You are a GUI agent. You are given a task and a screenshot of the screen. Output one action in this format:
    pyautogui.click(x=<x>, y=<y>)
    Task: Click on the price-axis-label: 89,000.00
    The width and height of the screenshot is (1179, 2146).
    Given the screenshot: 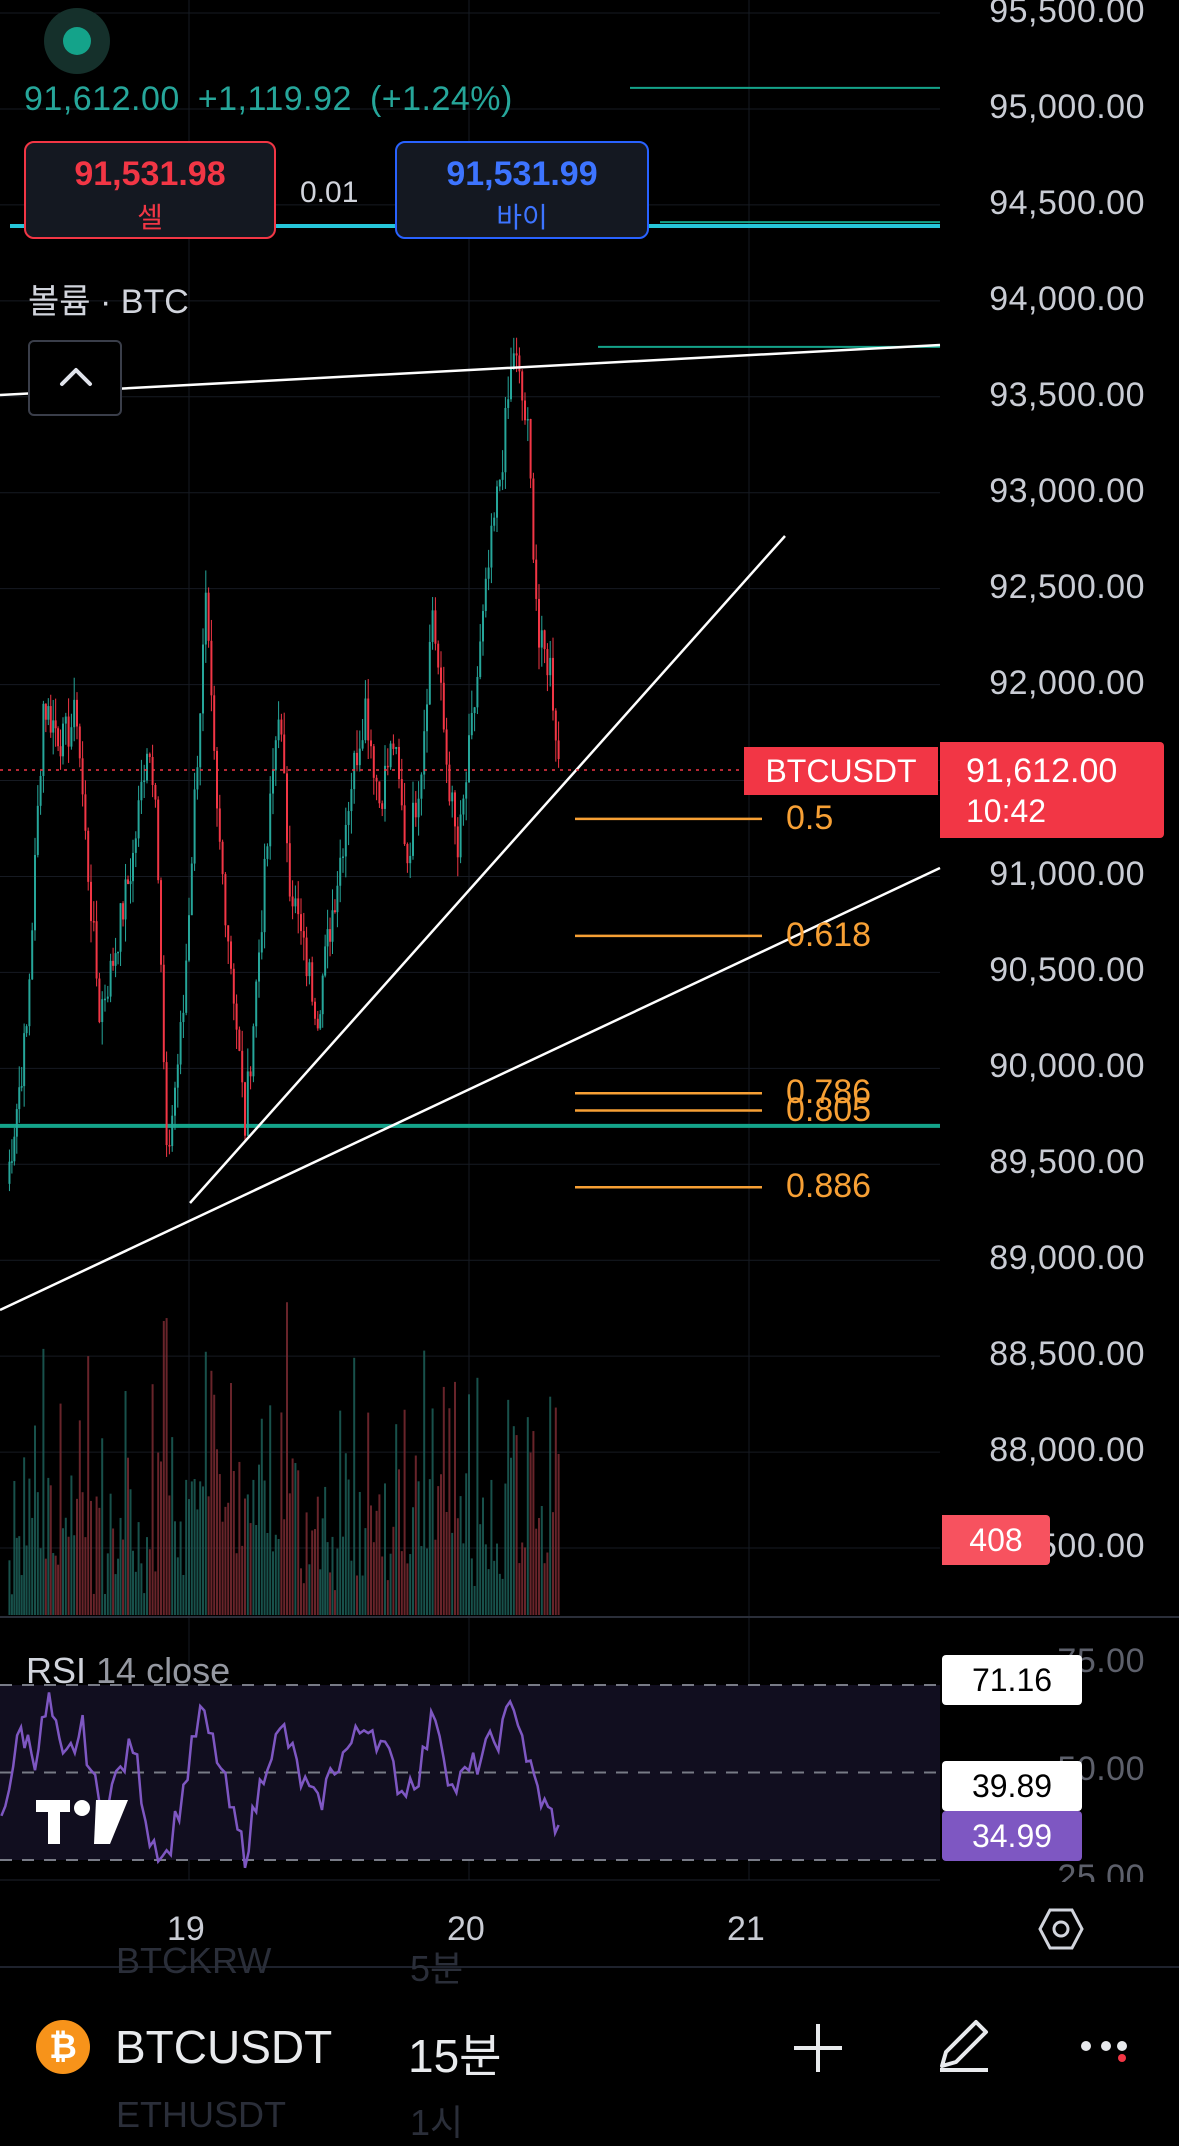 What is the action you would take?
    pyautogui.click(x=1067, y=1258)
    